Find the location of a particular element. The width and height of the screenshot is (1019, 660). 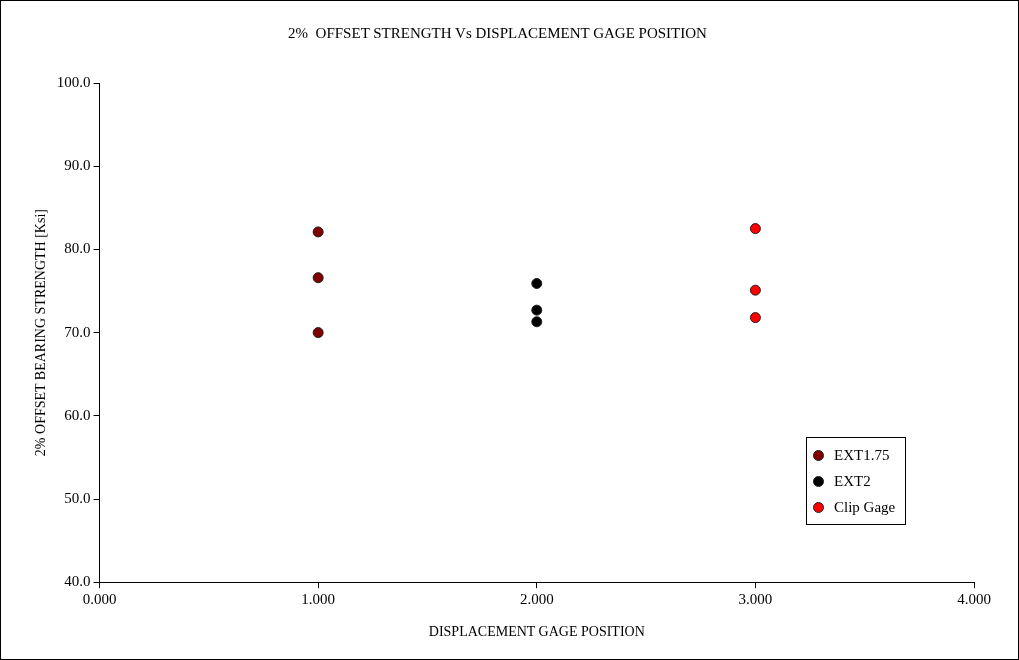

legend-label: EXT1.75 is located at coordinates (862, 455).